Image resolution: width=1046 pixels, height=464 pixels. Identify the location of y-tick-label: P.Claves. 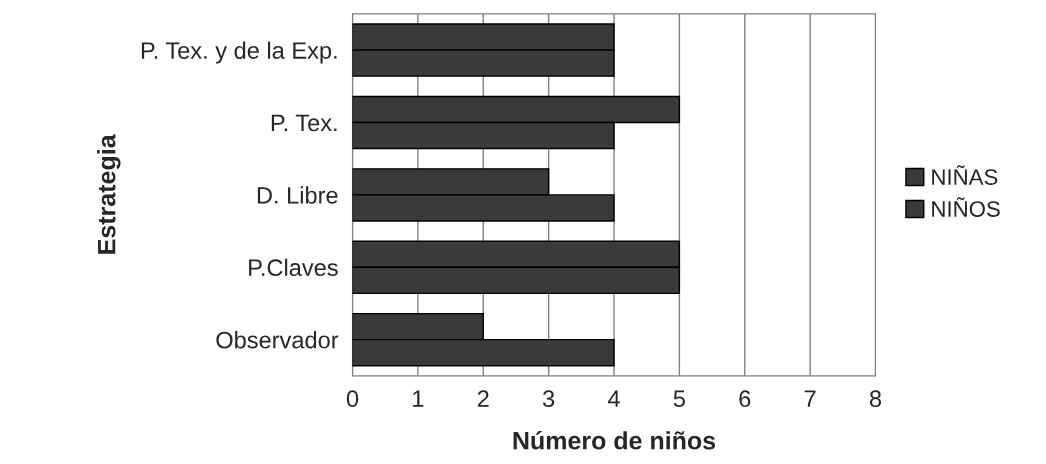
(293, 267).